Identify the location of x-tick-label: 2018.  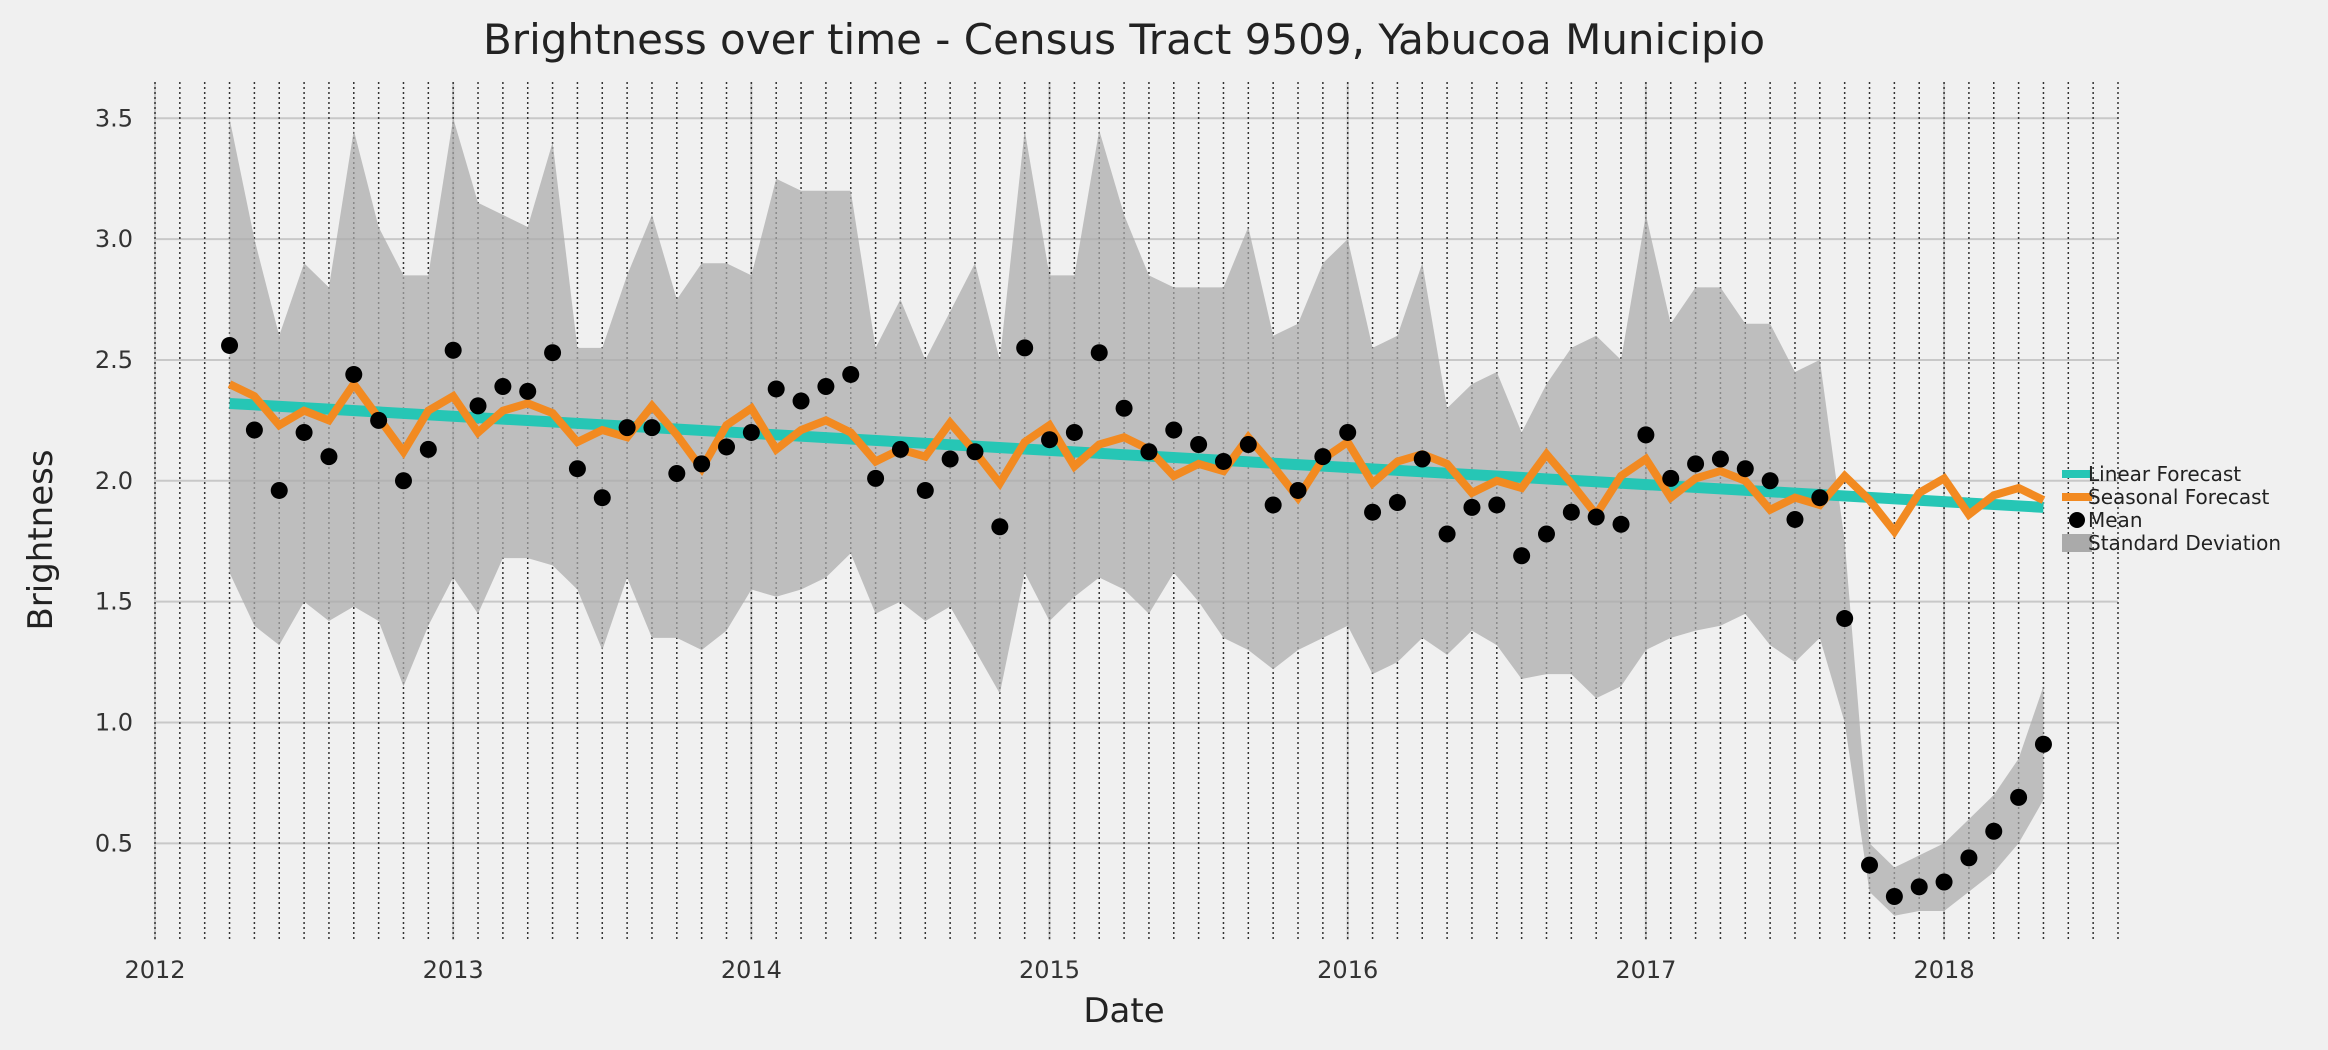
(1944, 970).